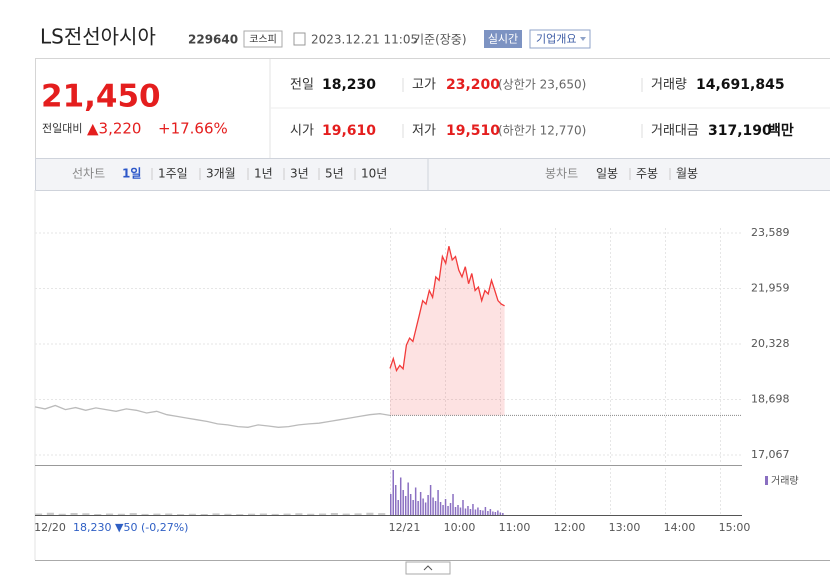  I want to click on tab: 3개월, so click(221, 174).